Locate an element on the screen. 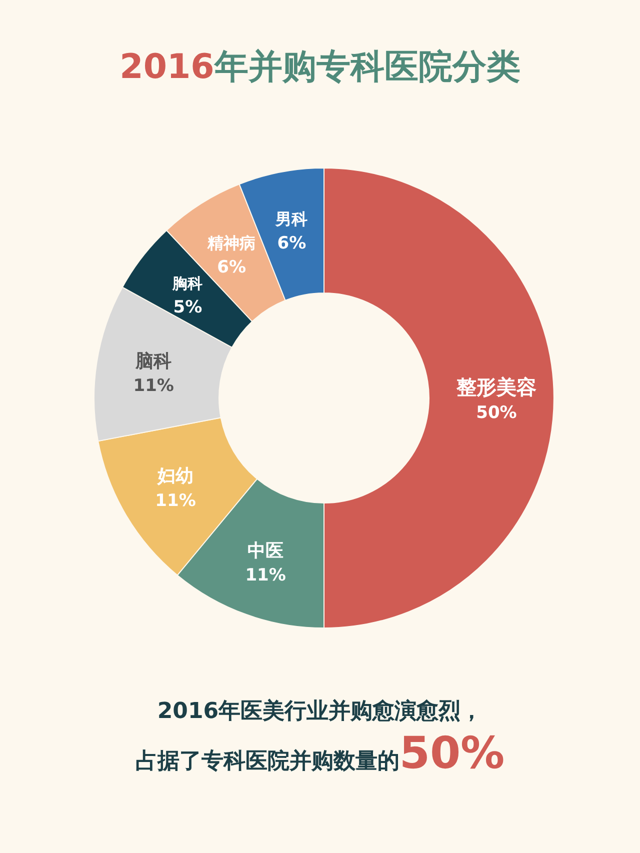 Image resolution: width=640 pixels, height=853 pixels. text: 占据了专科医院并购数量的50% is located at coordinates (320, 753).